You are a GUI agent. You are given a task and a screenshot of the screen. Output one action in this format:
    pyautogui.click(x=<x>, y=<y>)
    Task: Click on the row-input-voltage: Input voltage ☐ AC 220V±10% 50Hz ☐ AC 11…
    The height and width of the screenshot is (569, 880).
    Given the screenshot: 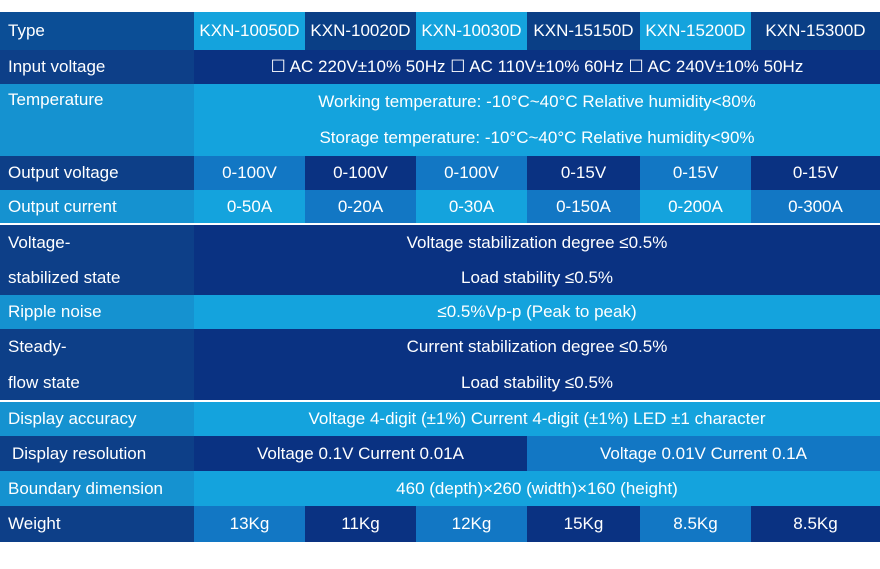 What is the action you would take?
    pyautogui.click(x=440, y=67)
    